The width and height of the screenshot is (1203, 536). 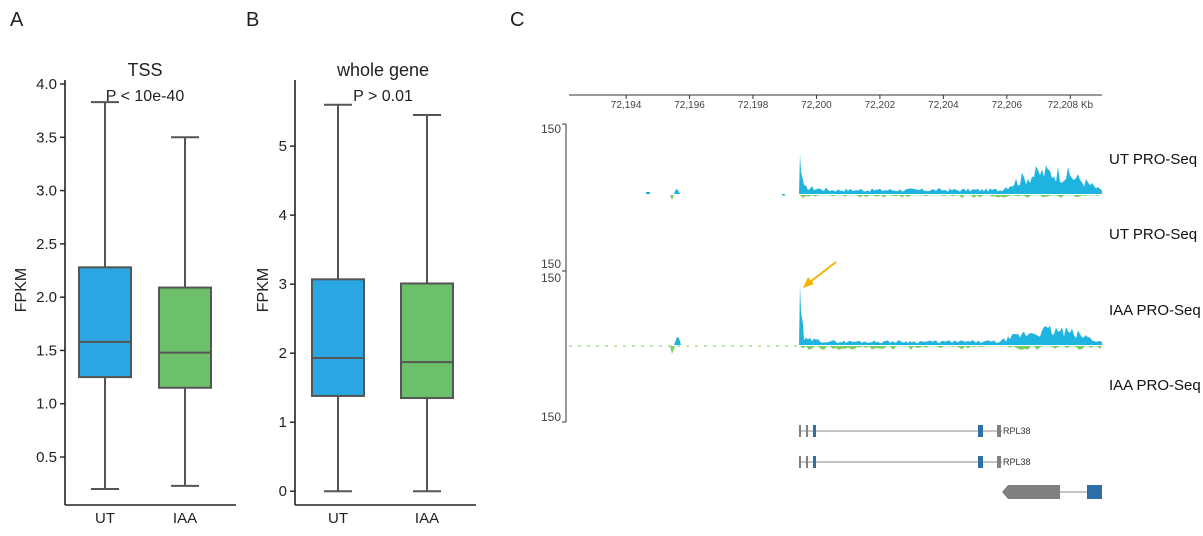 What do you see at coordinates (808, 282) in the screenshot?
I see `peak-arrow-head` at bounding box center [808, 282].